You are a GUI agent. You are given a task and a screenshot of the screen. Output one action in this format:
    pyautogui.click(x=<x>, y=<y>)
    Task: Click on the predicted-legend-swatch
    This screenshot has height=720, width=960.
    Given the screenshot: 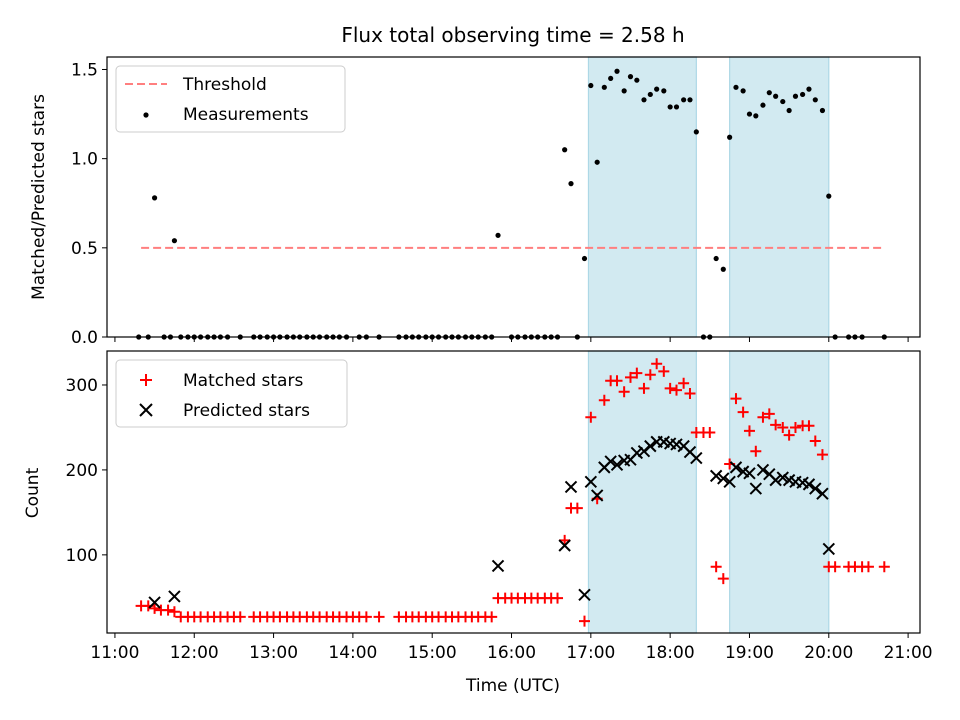 What is the action you would take?
    pyautogui.click(x=146, y=410)
    